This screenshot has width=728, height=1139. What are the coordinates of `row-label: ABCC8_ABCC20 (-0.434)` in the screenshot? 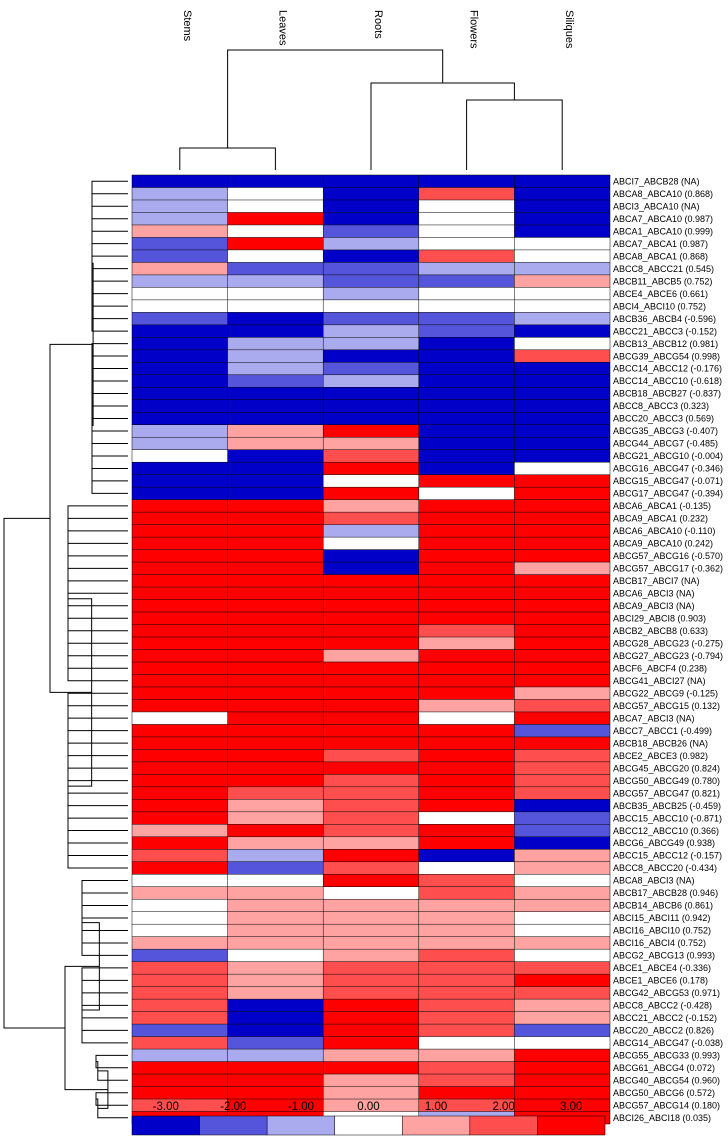 It's located at (665, 868).